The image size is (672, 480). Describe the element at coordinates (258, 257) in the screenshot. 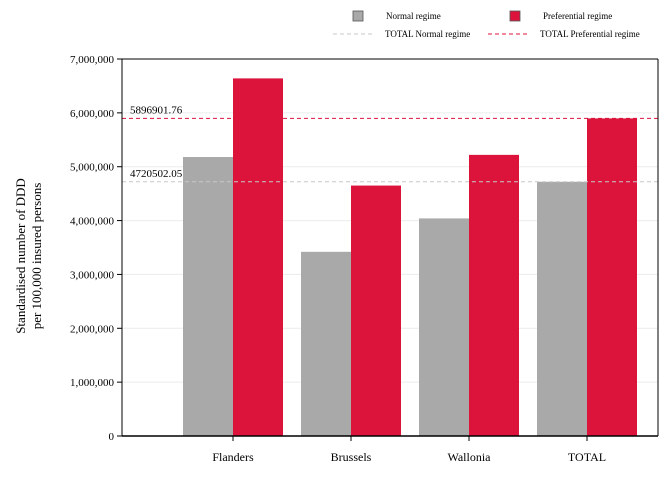

I see `bar-preferential-flanders` at that location.